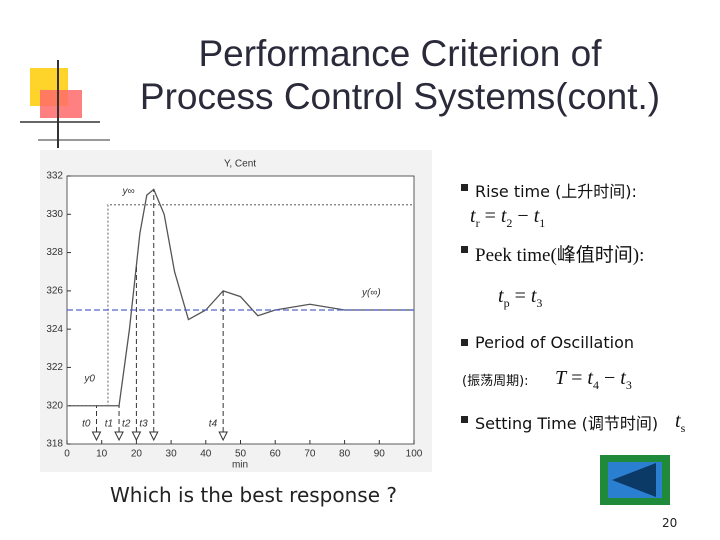  What do you see at coordinates (400, 53) in the screenshot?
I see `title-line: Performance Criterion of` at bounding box center [400, 53].